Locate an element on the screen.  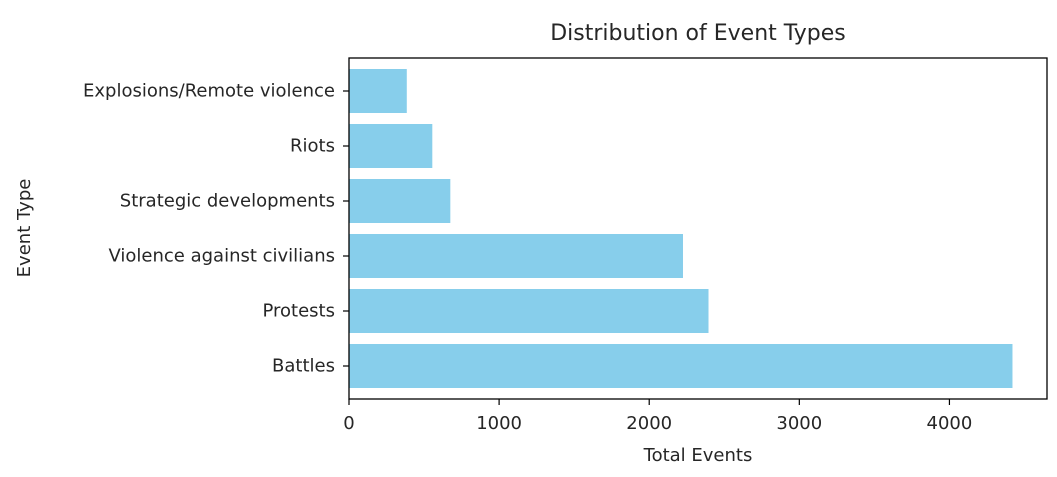
y-tick-label-3: Strategic developments is located at coordinates (227, 201).